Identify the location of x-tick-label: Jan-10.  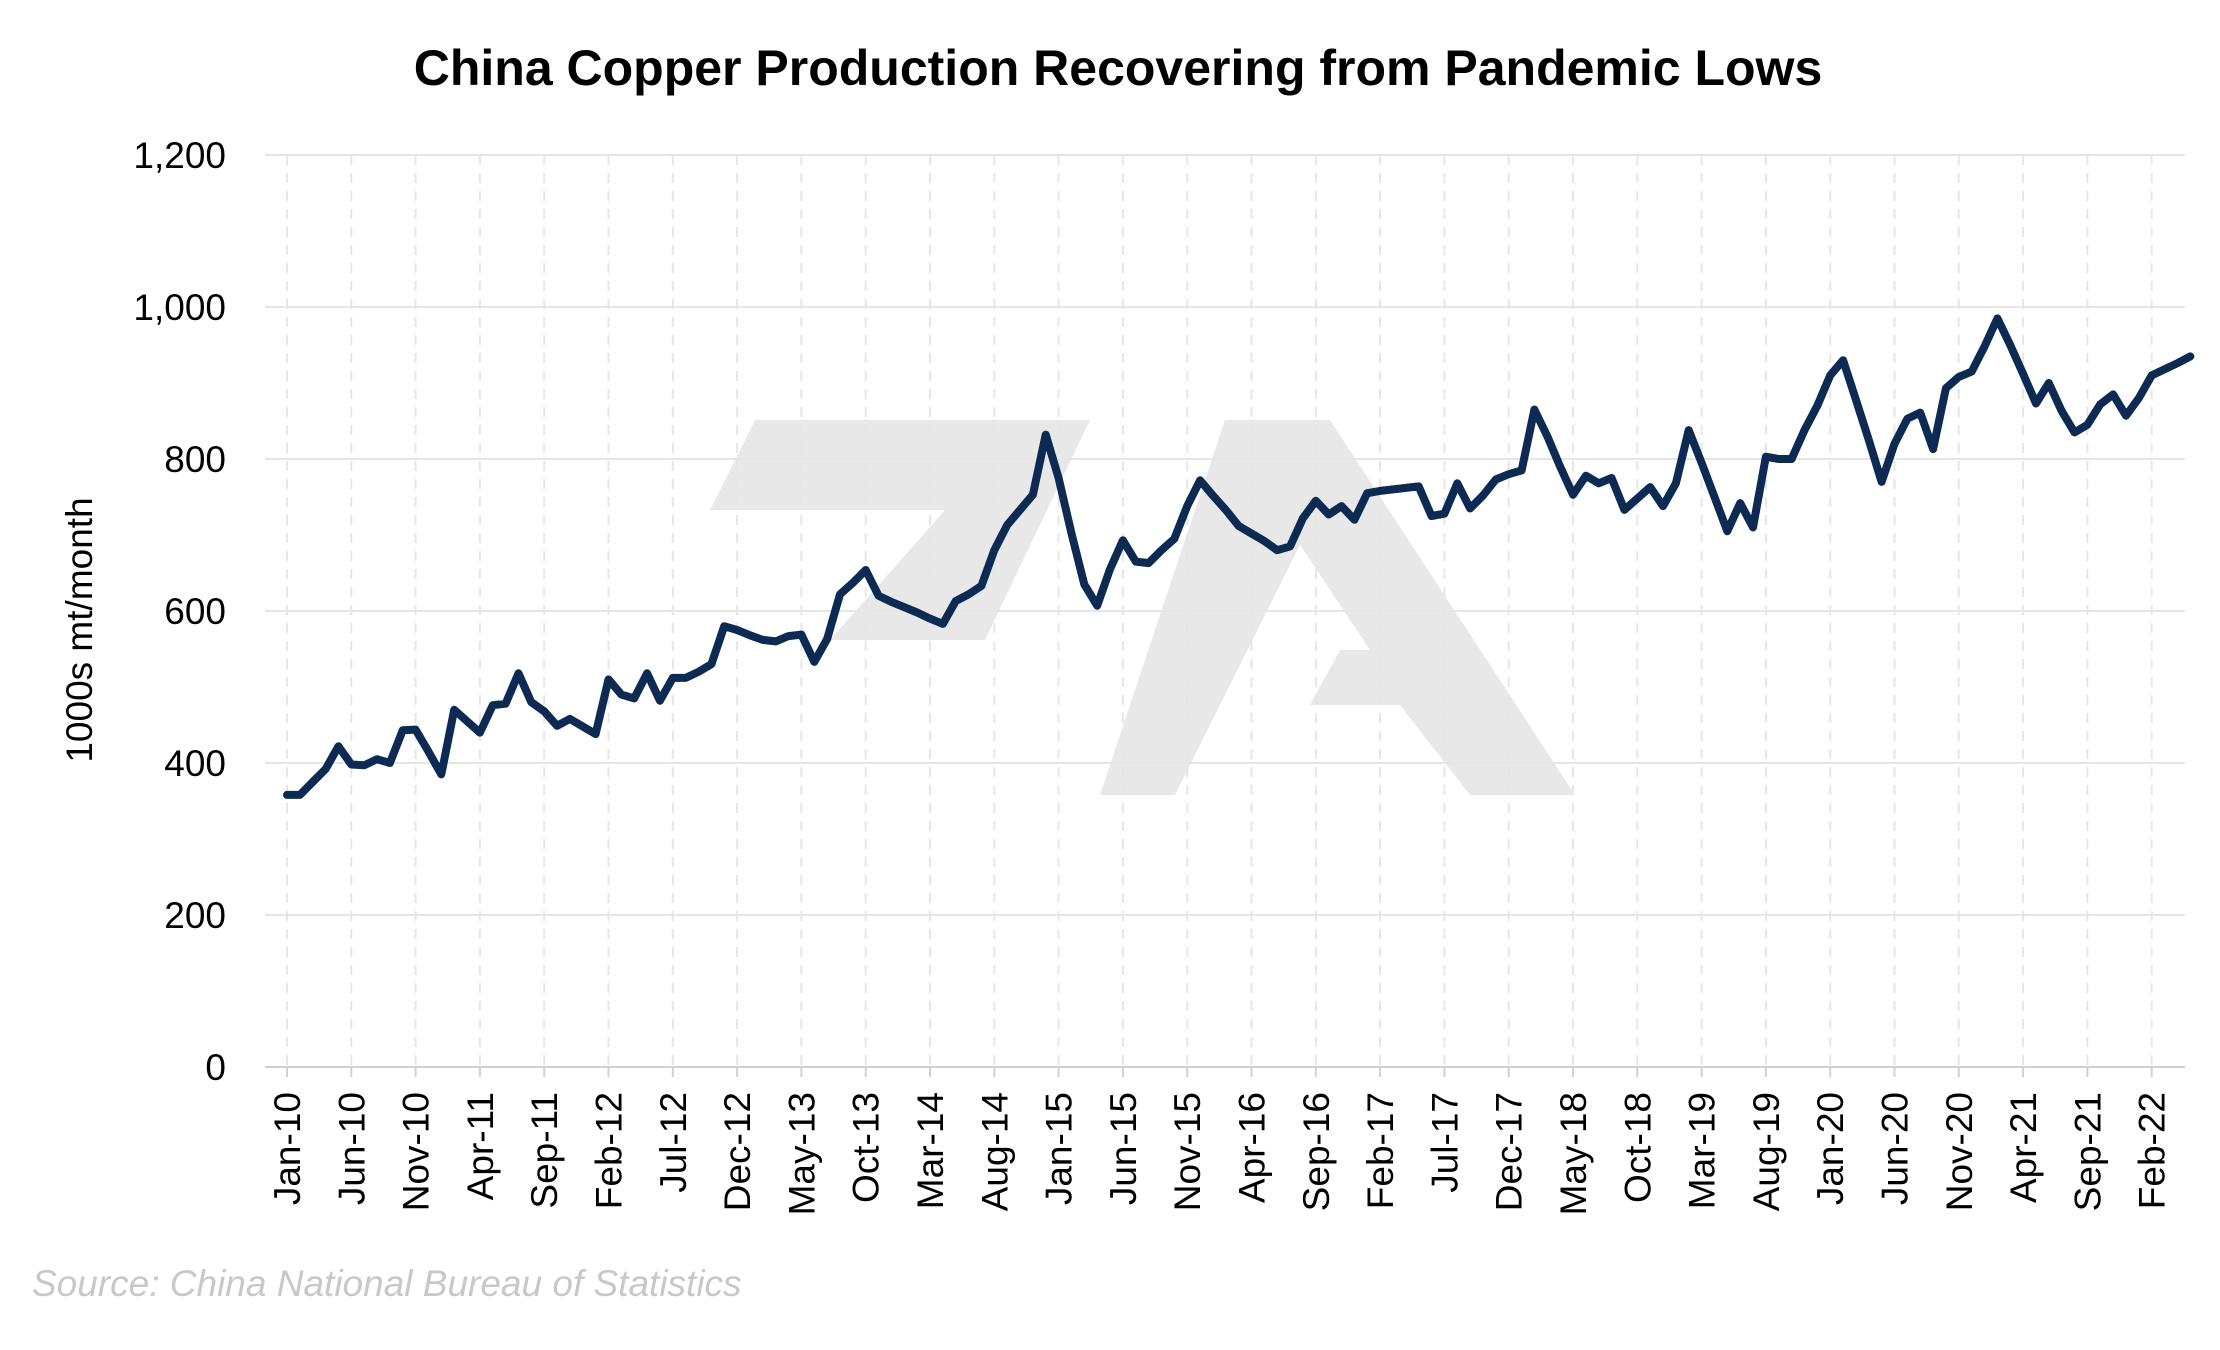
(287, 1148).